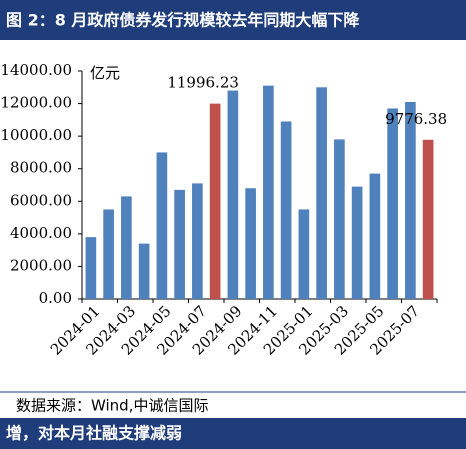 The image size is (466, 449). What do you see at coordinates (233, 433) in the screenshot?
I see `footer-bar` at bounding box center [233, 433].